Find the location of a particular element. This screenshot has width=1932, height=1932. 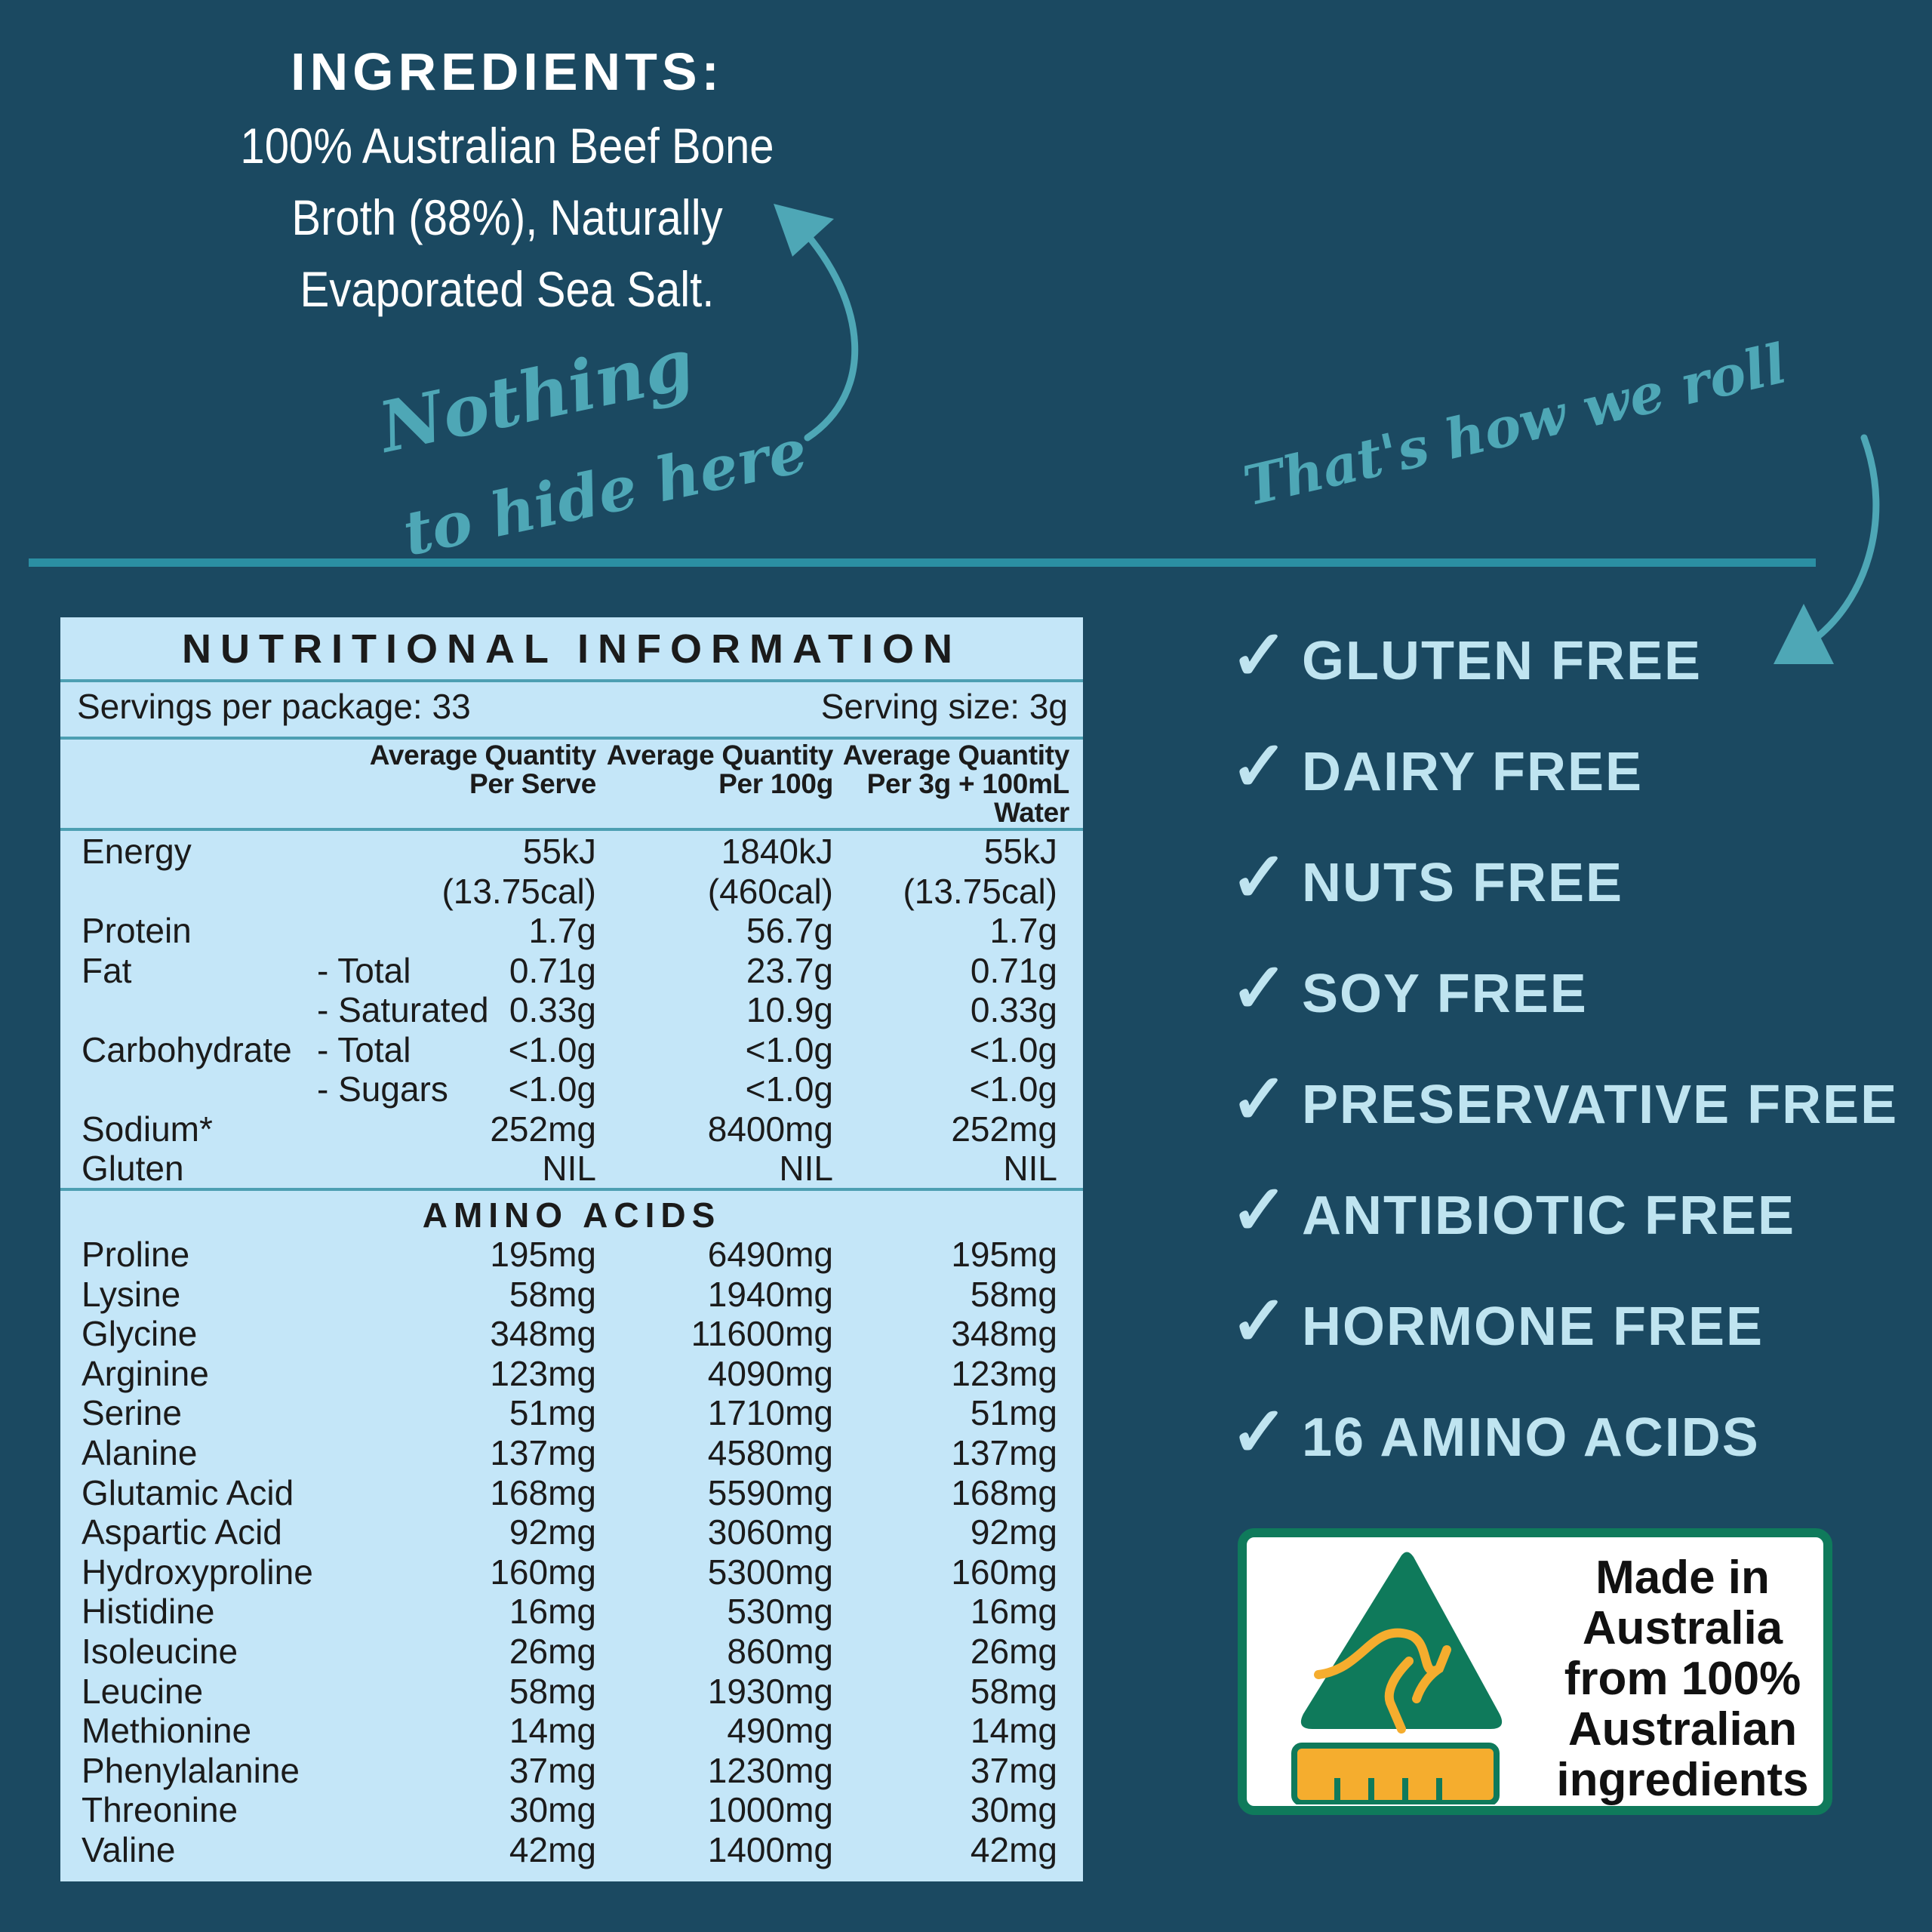

amino-acid-value: 1230mg is located at coordinates (770, 1770).